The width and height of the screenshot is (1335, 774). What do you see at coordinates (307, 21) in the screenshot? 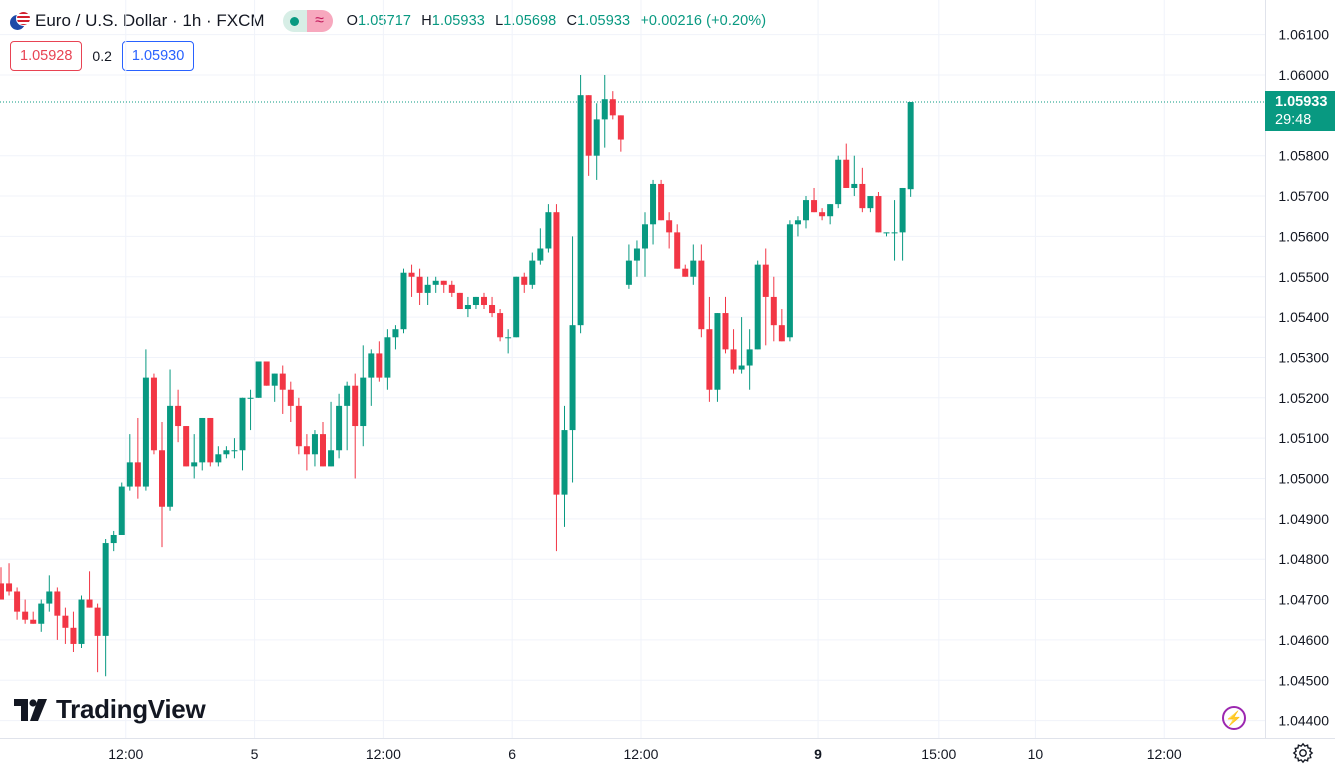
I see `market-status-pill: ≈` at bounding box center [307, 21].